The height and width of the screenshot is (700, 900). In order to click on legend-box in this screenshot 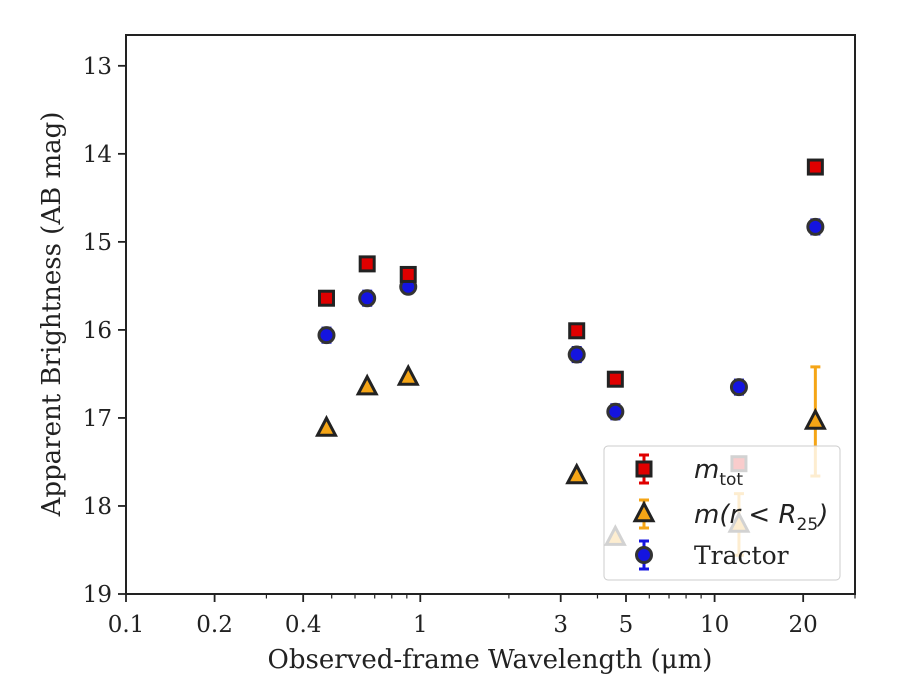, I will do `click(722, 513)`.